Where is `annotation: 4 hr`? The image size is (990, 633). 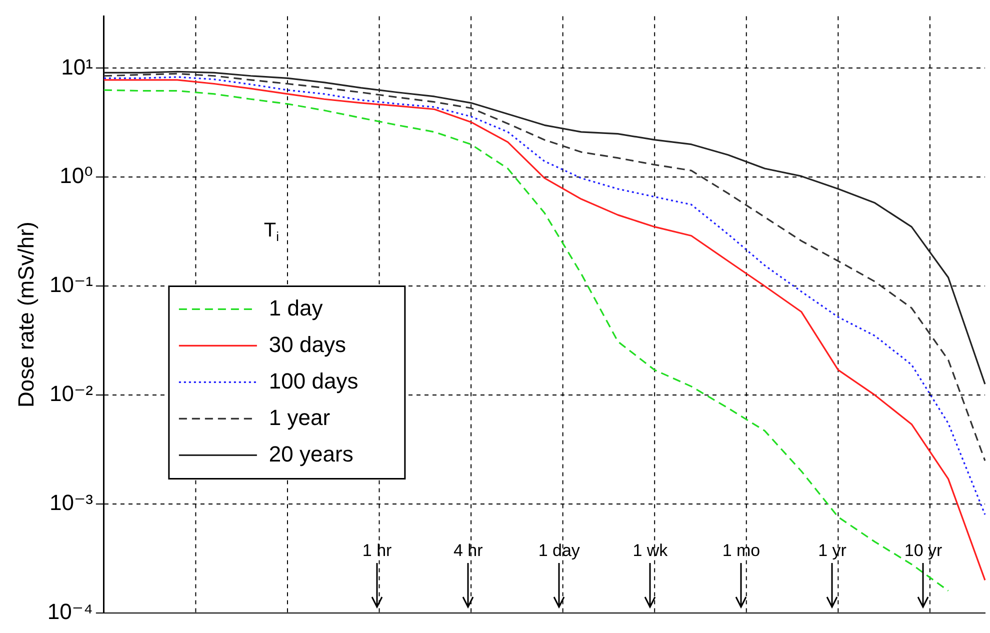
annotation: 4 hr is located at coordinates (468, 551).